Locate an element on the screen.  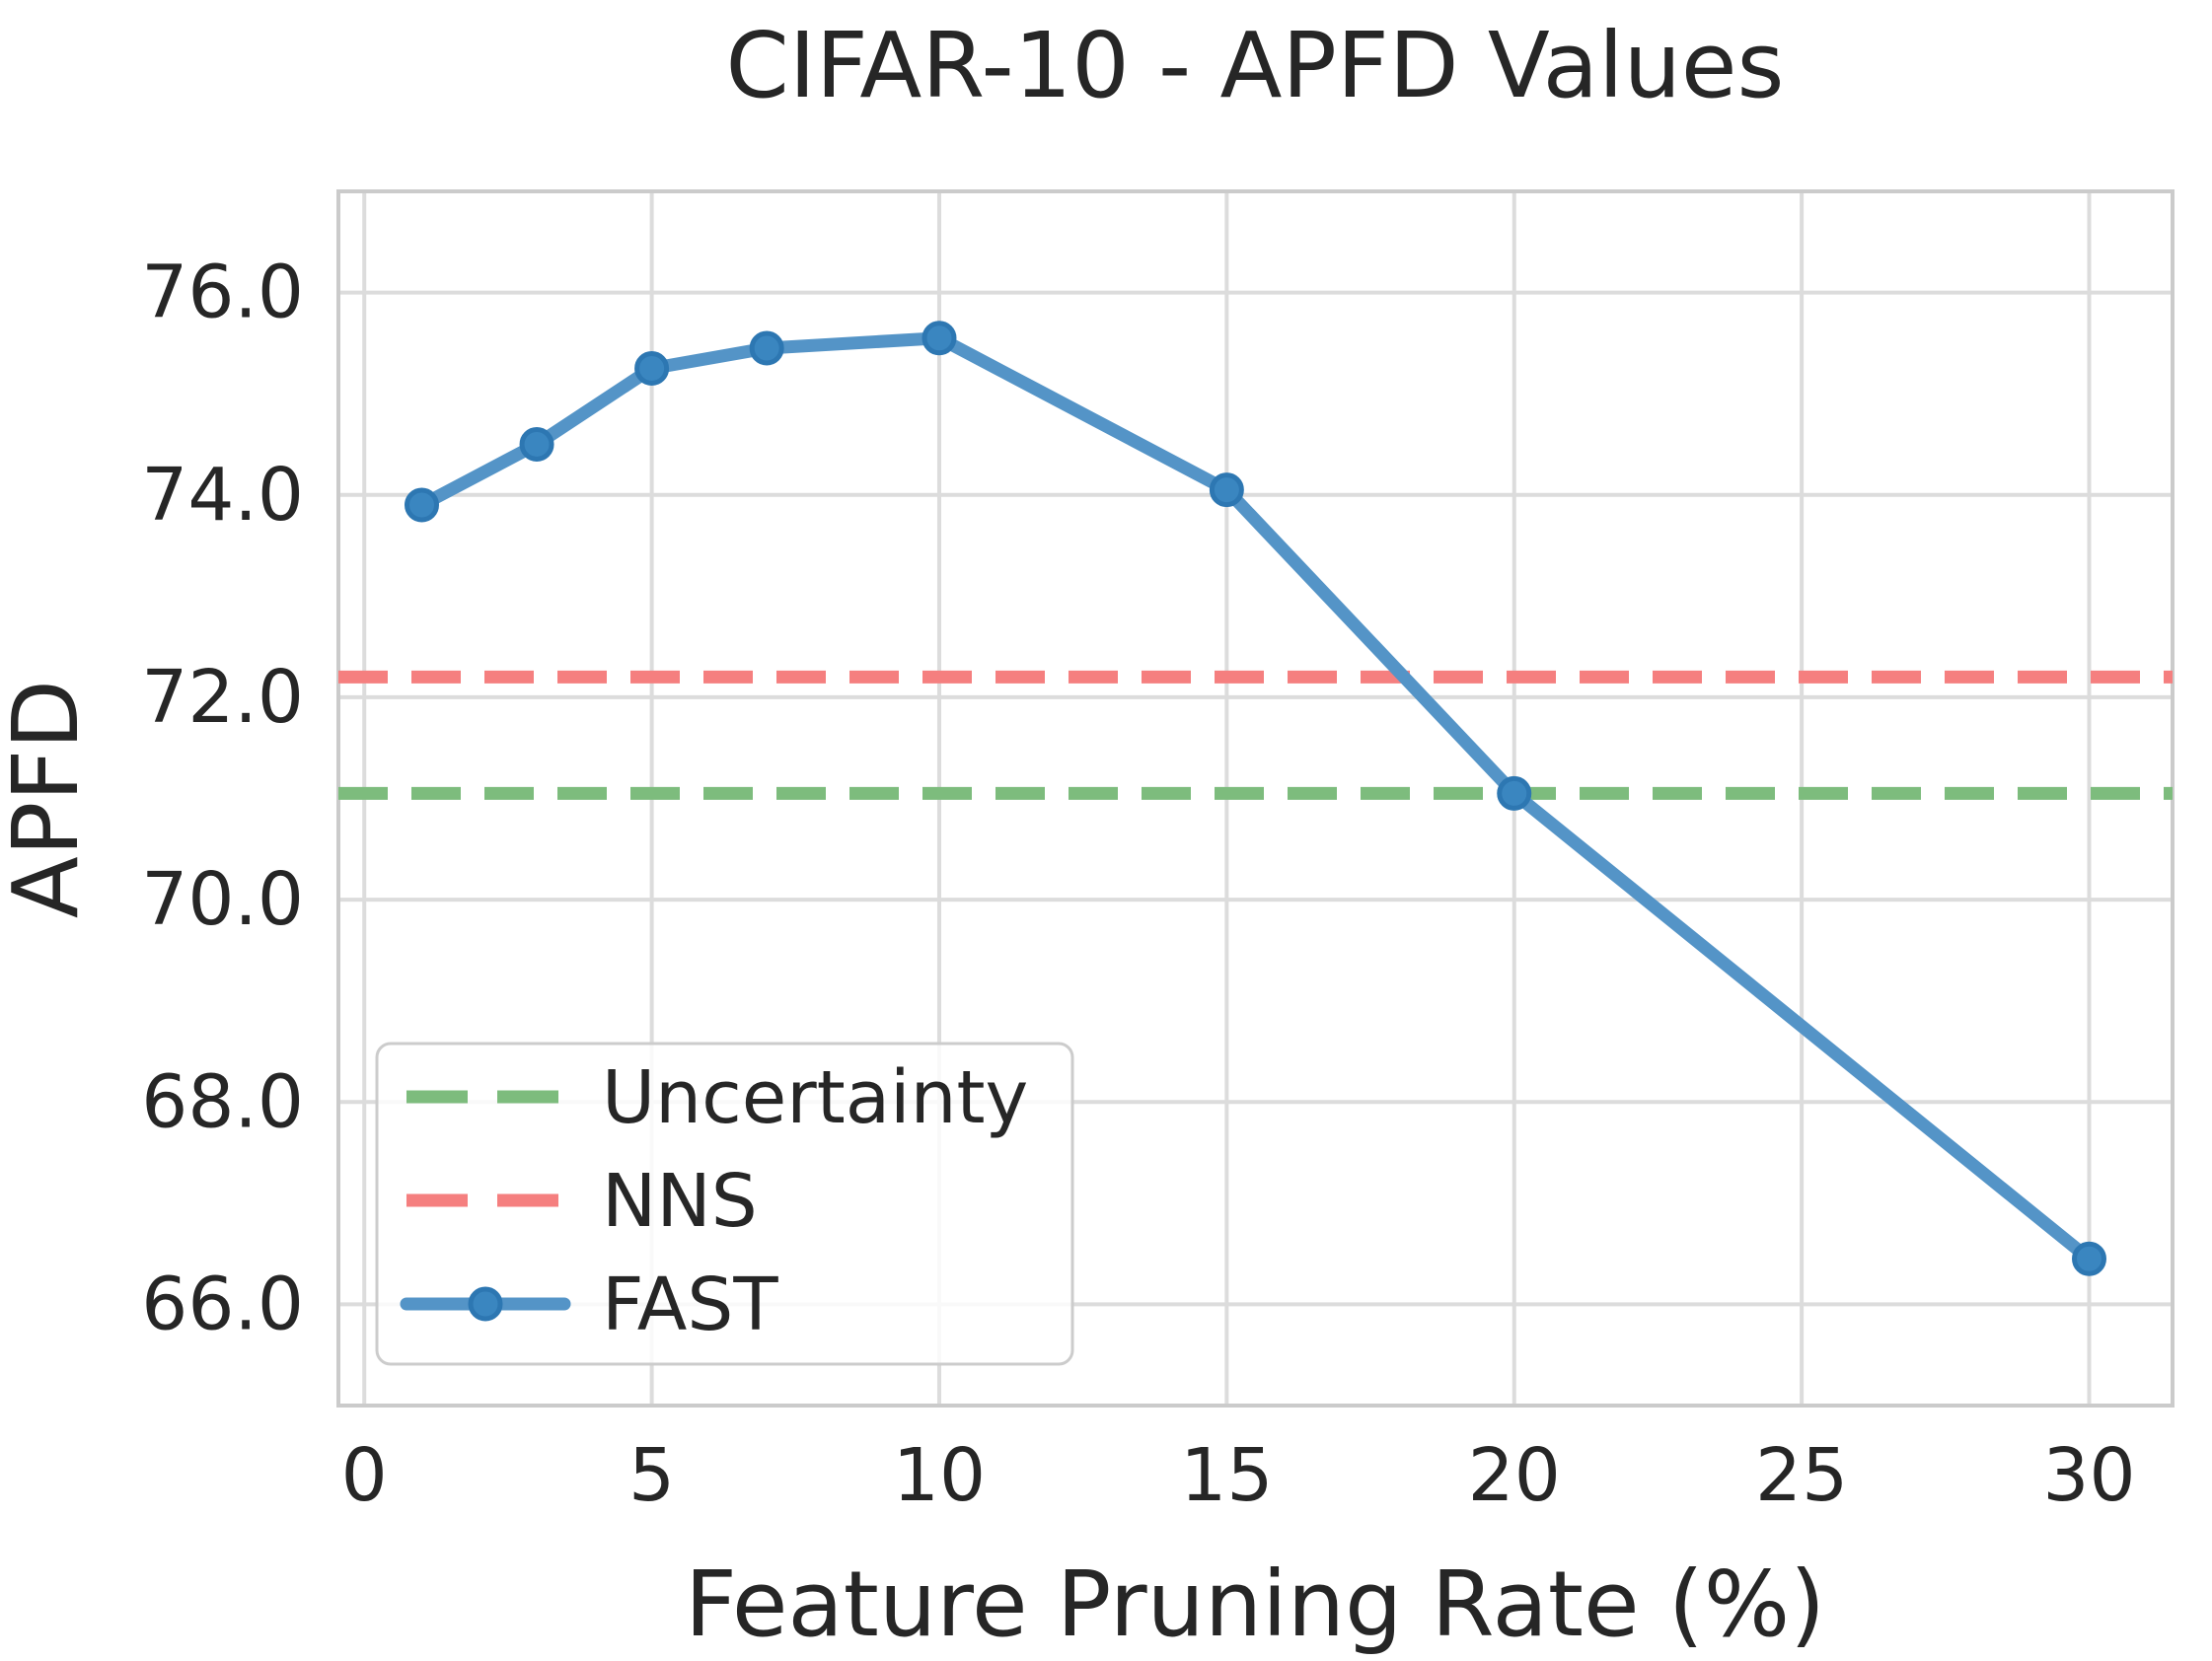
legend-label: NNS is located at coordinates (680, 1201).